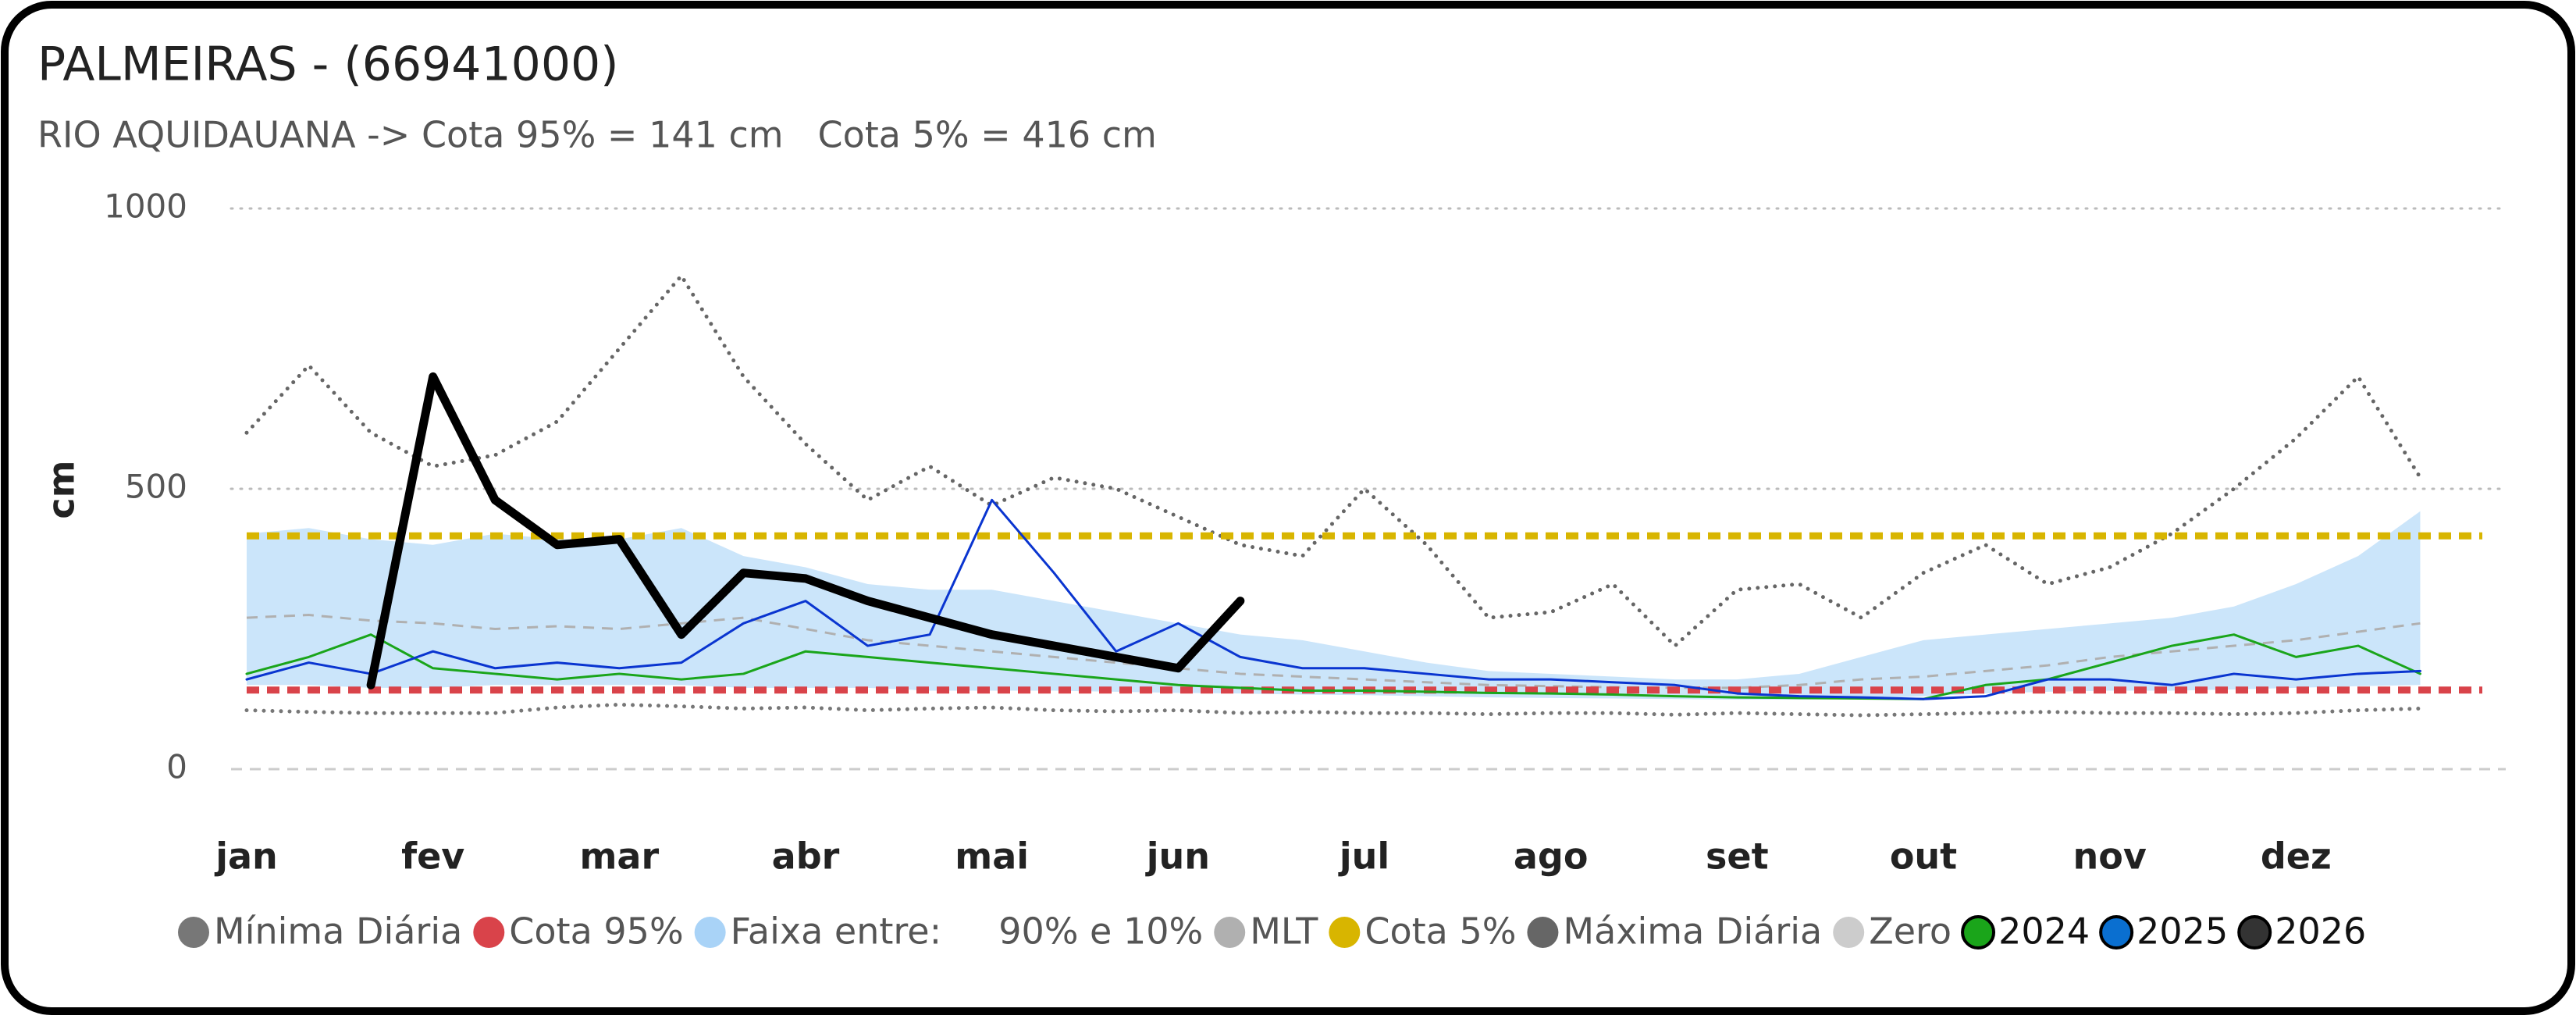  I want to click on legend-label: Cota 5%, so click(1440, 931).